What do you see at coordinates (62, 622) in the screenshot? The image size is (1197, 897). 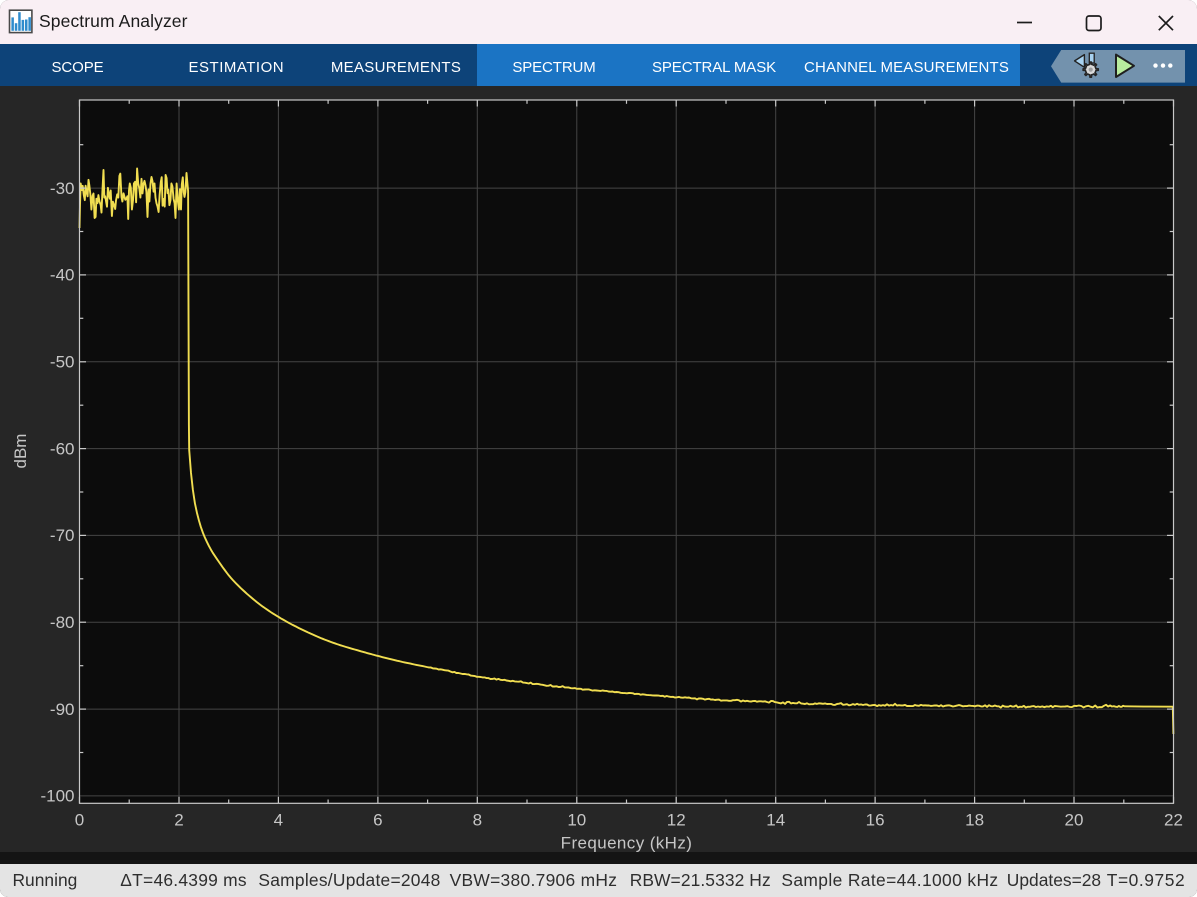 I see `svg-text: -80` at bounding box center [62, 622].